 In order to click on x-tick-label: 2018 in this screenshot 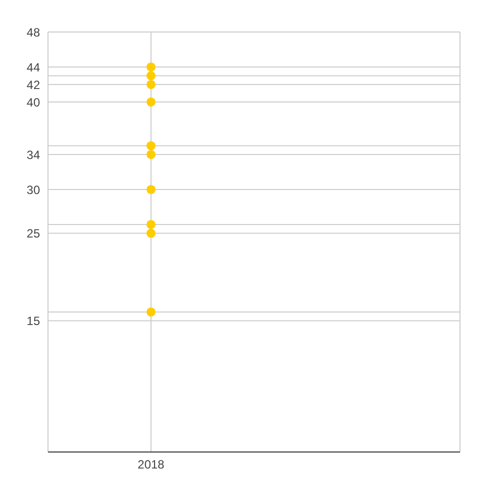, I will do `click(151, 465)`.